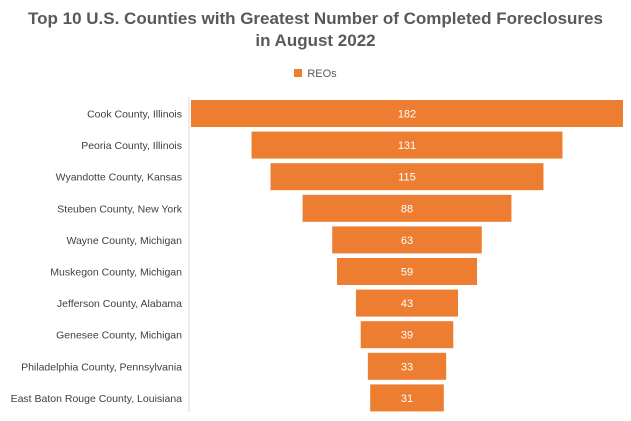 This screenshot has height=421, width=631. I want to click on category-label: Wyandotte County, Kansas, so click(119, 178).